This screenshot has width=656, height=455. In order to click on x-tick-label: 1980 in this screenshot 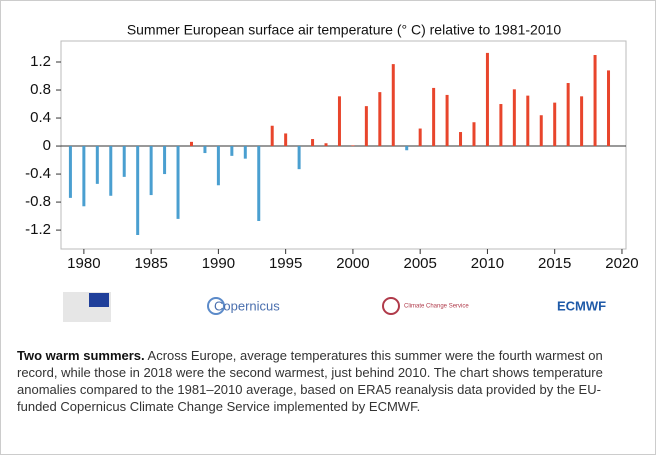, I will do `click(83, 263)`.